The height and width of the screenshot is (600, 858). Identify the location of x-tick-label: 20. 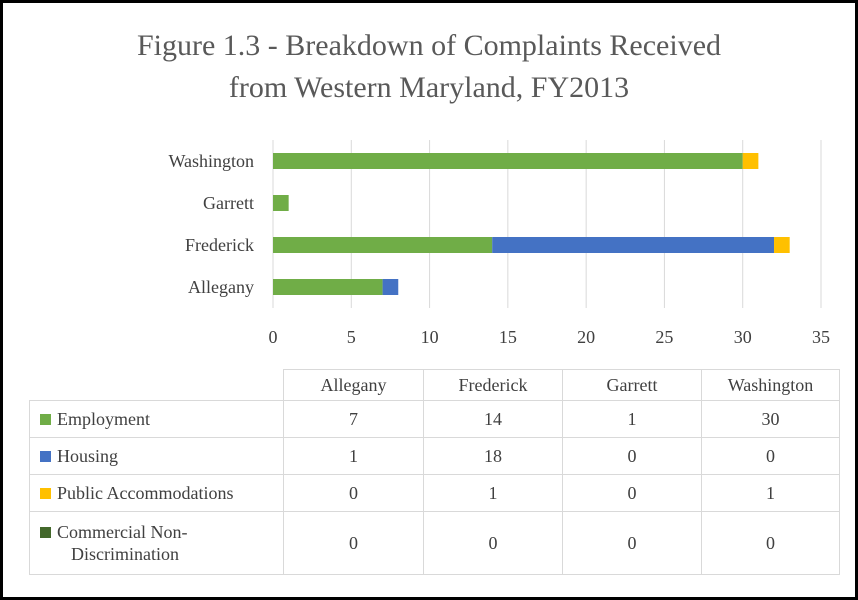
(586, 337).